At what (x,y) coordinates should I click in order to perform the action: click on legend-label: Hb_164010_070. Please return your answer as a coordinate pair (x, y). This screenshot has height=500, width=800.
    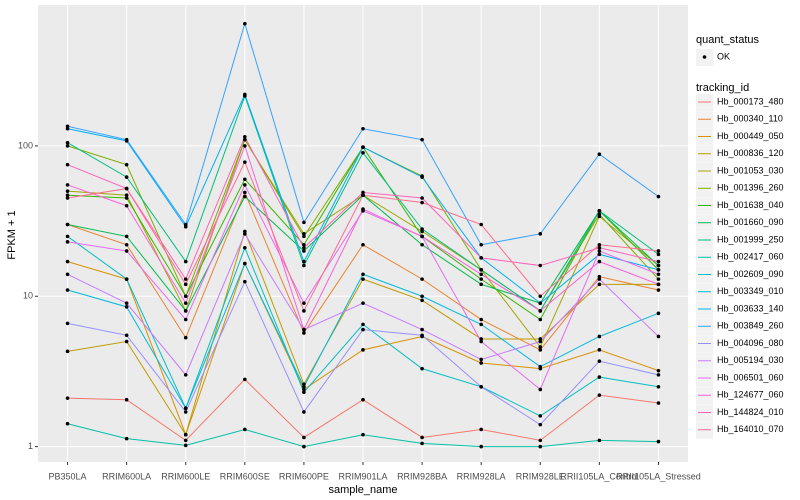
    Looking at the image, I should click on (750, 429).